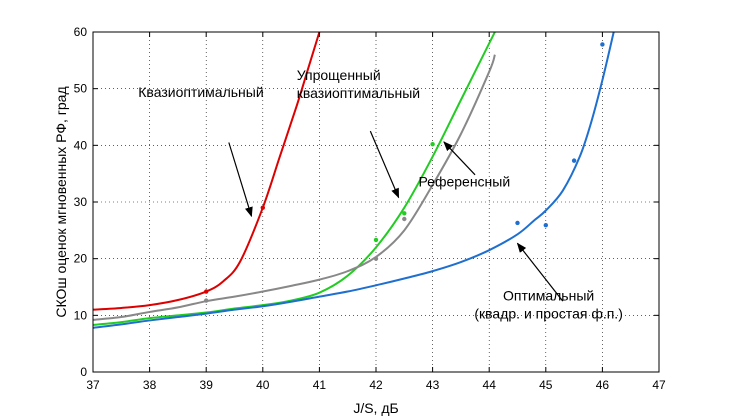 The width and height of the screenshot is (729, 420). Describe the element at coordinates (546, 385) in the screenshot. I see `x-tick-label: 45` at that location.